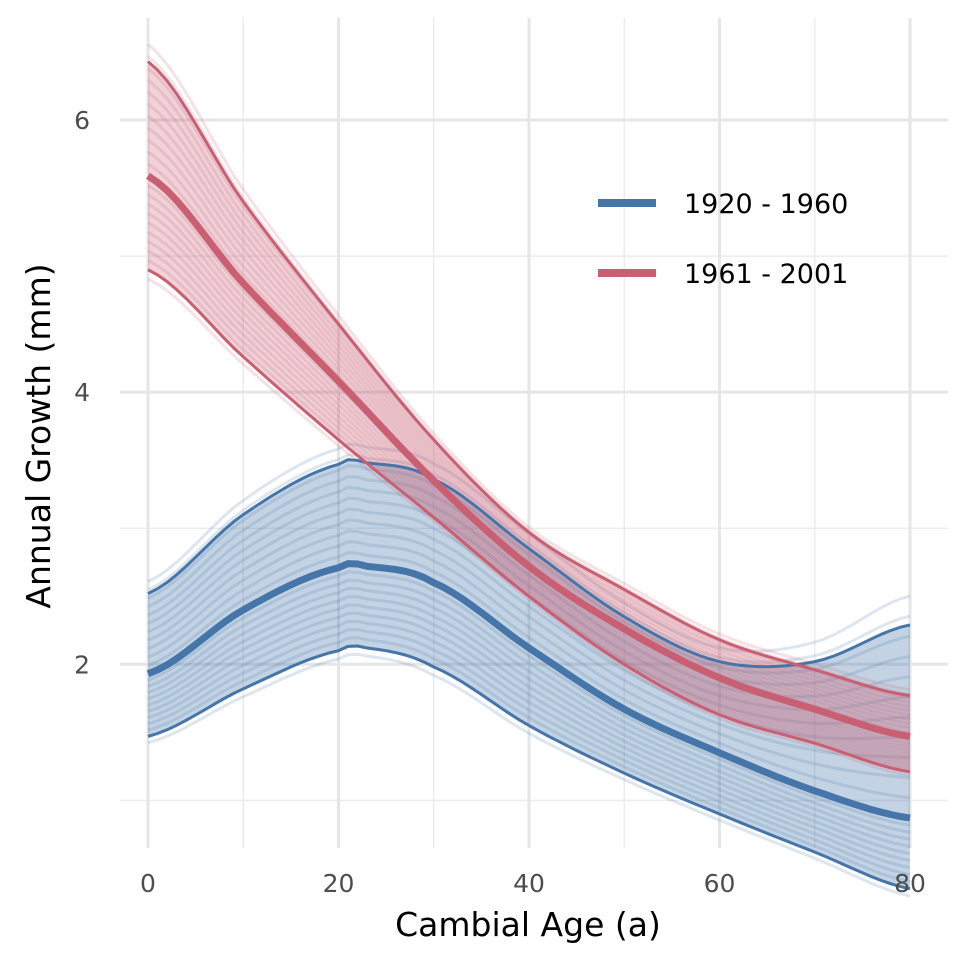  Describe the element at coordinates (339, 883) in the screenshot. I see `x-tick-label: 20` at that location.